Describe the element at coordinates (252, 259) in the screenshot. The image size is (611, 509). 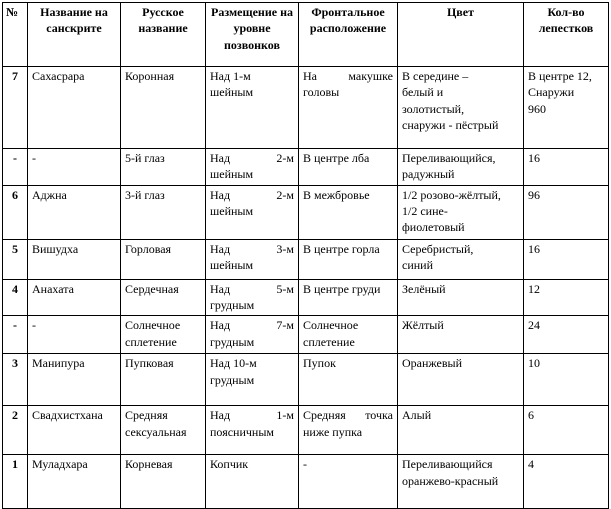
I see `cell-placement: Над 3-м шейным` at that location.